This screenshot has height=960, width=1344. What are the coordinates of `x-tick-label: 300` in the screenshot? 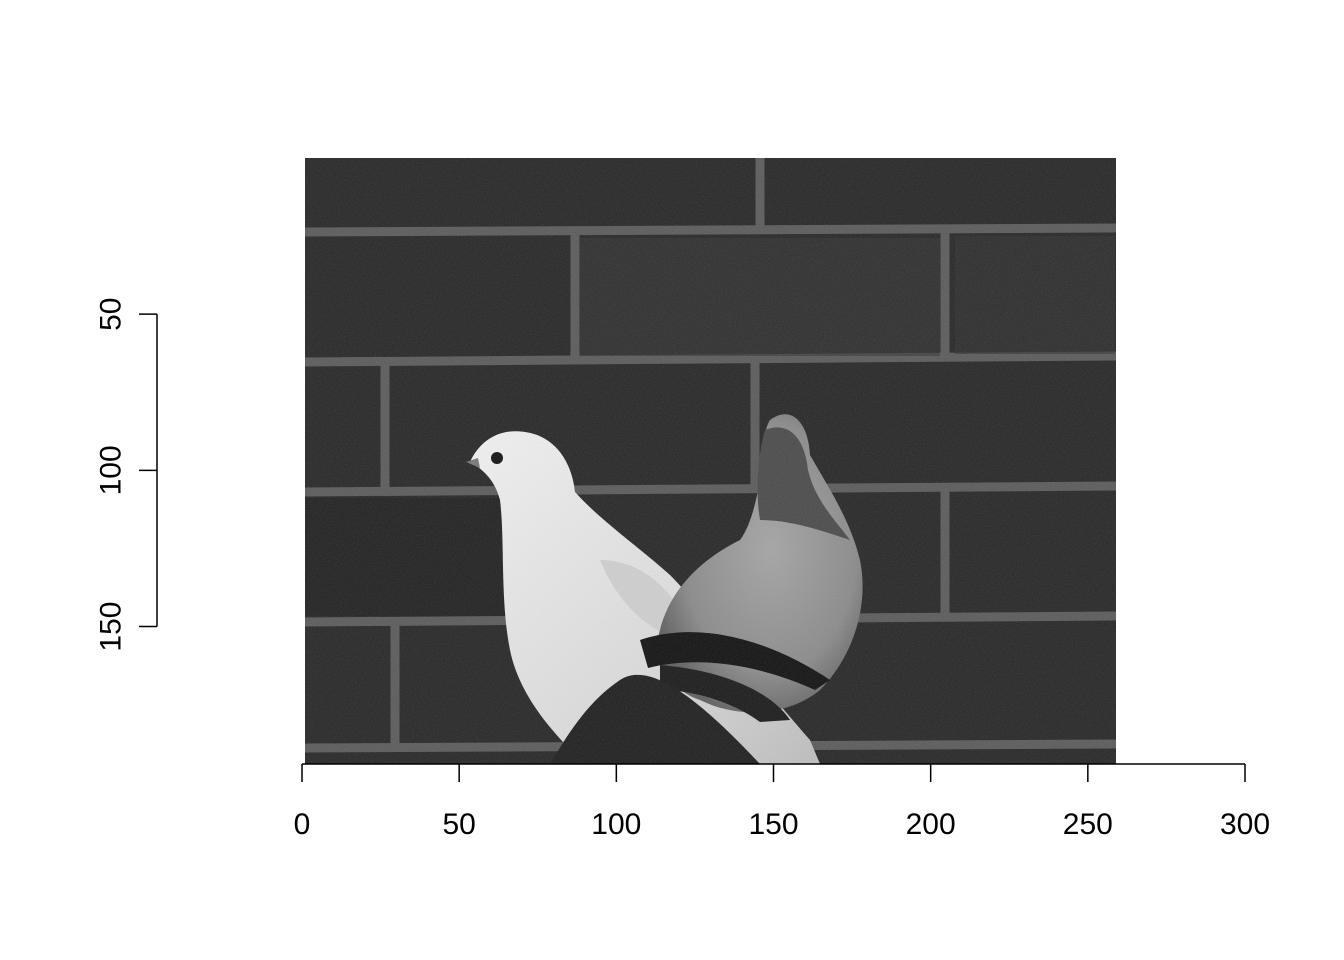 It's located at (1245, 824).